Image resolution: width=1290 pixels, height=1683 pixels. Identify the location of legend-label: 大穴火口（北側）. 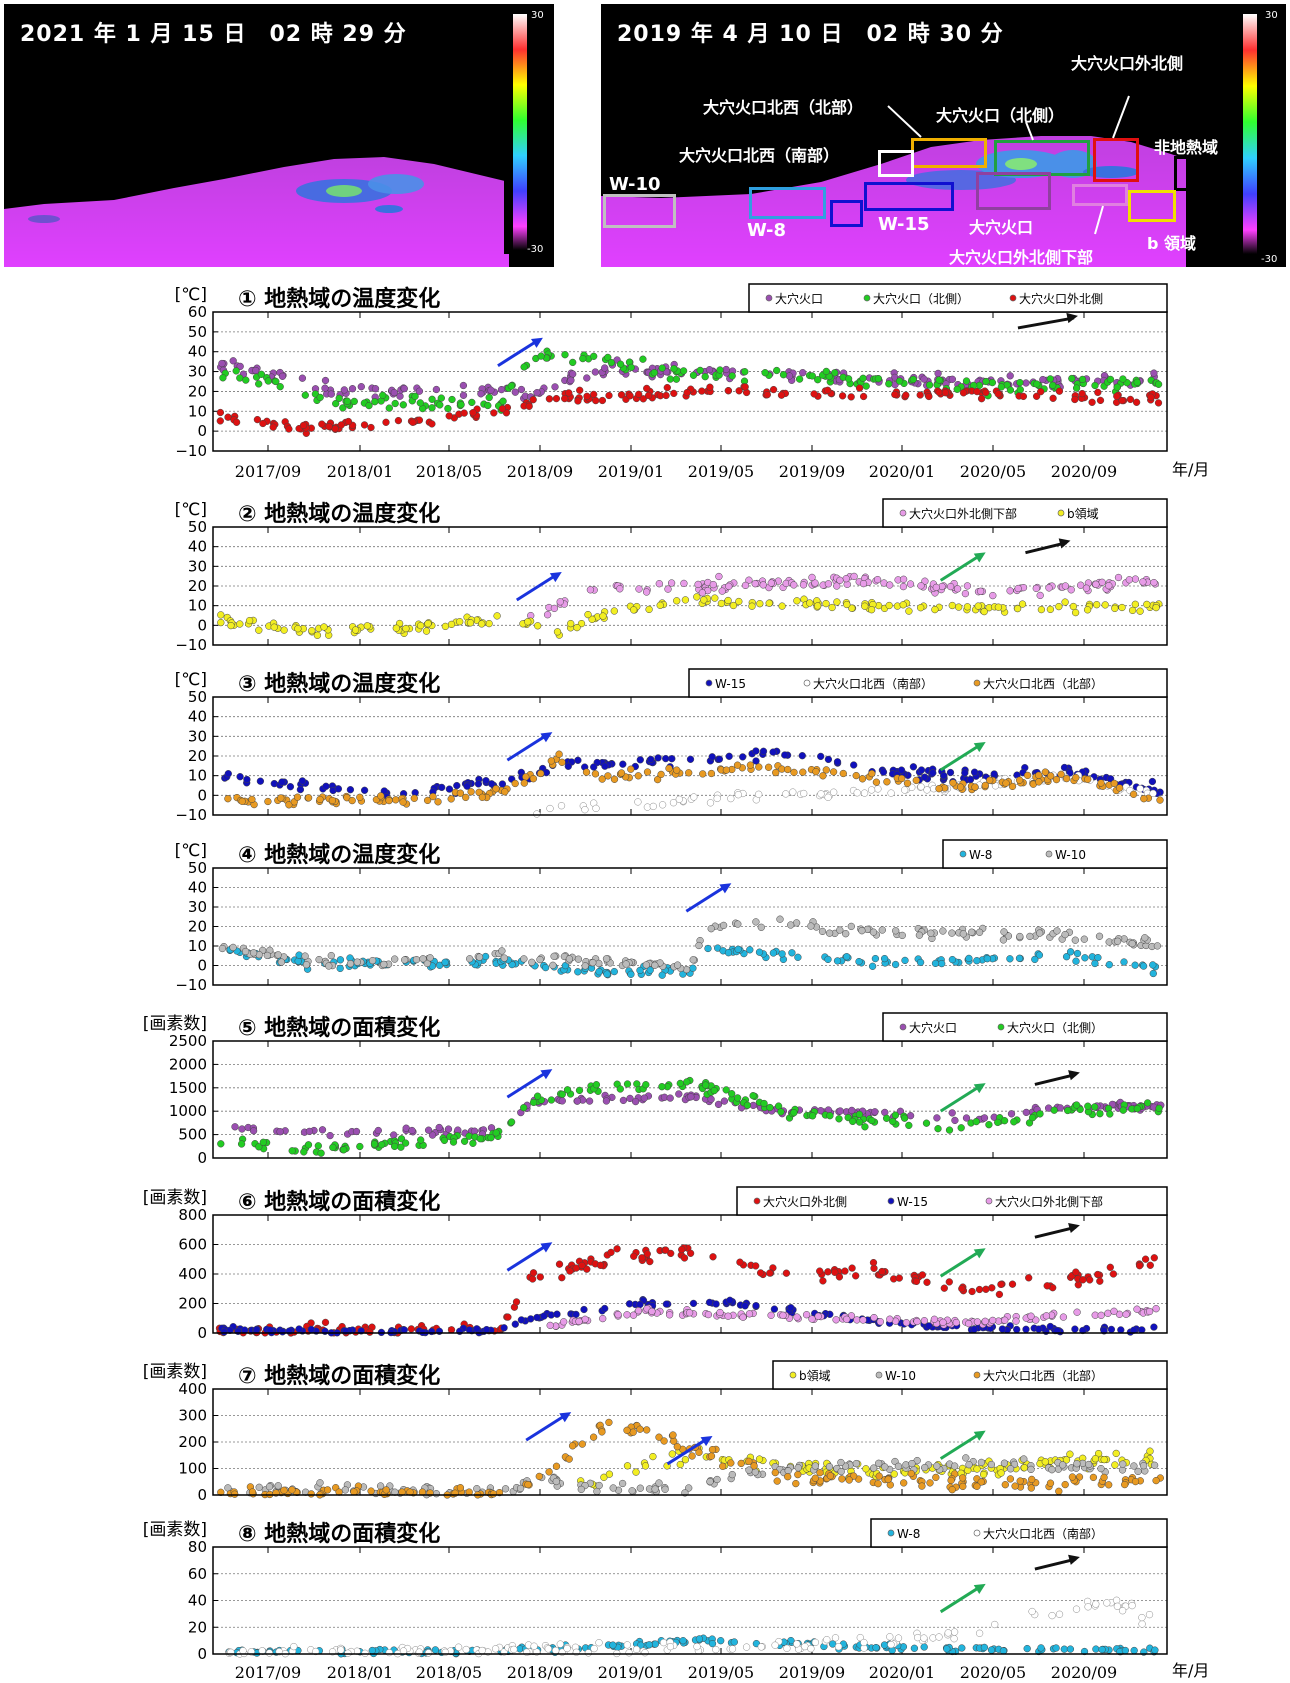
(921, 298).